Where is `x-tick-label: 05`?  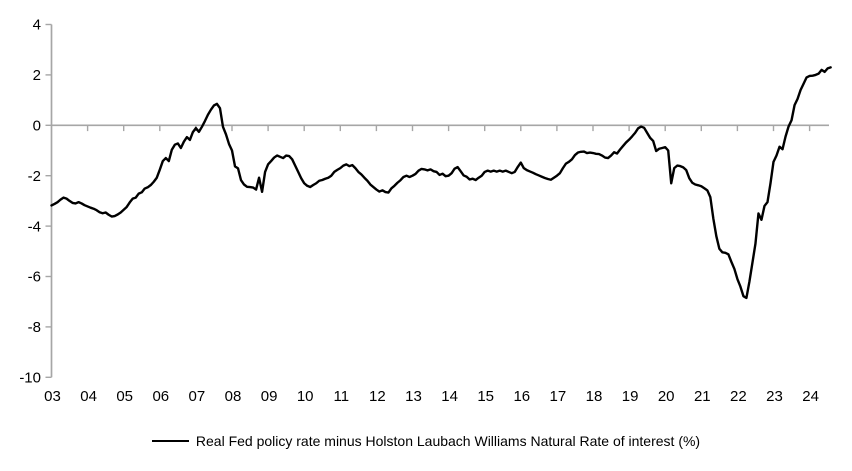
x-tick-label: 05 is located at coordinates (124, 396).